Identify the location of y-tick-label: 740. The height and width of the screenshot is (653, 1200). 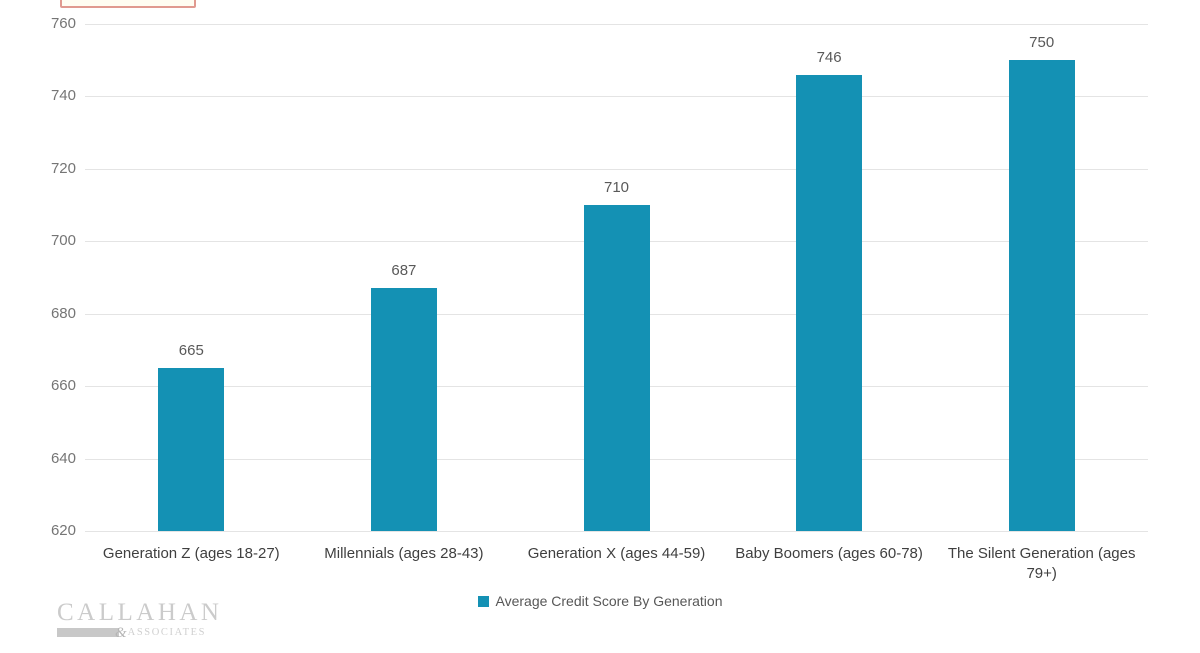
(63, 96).